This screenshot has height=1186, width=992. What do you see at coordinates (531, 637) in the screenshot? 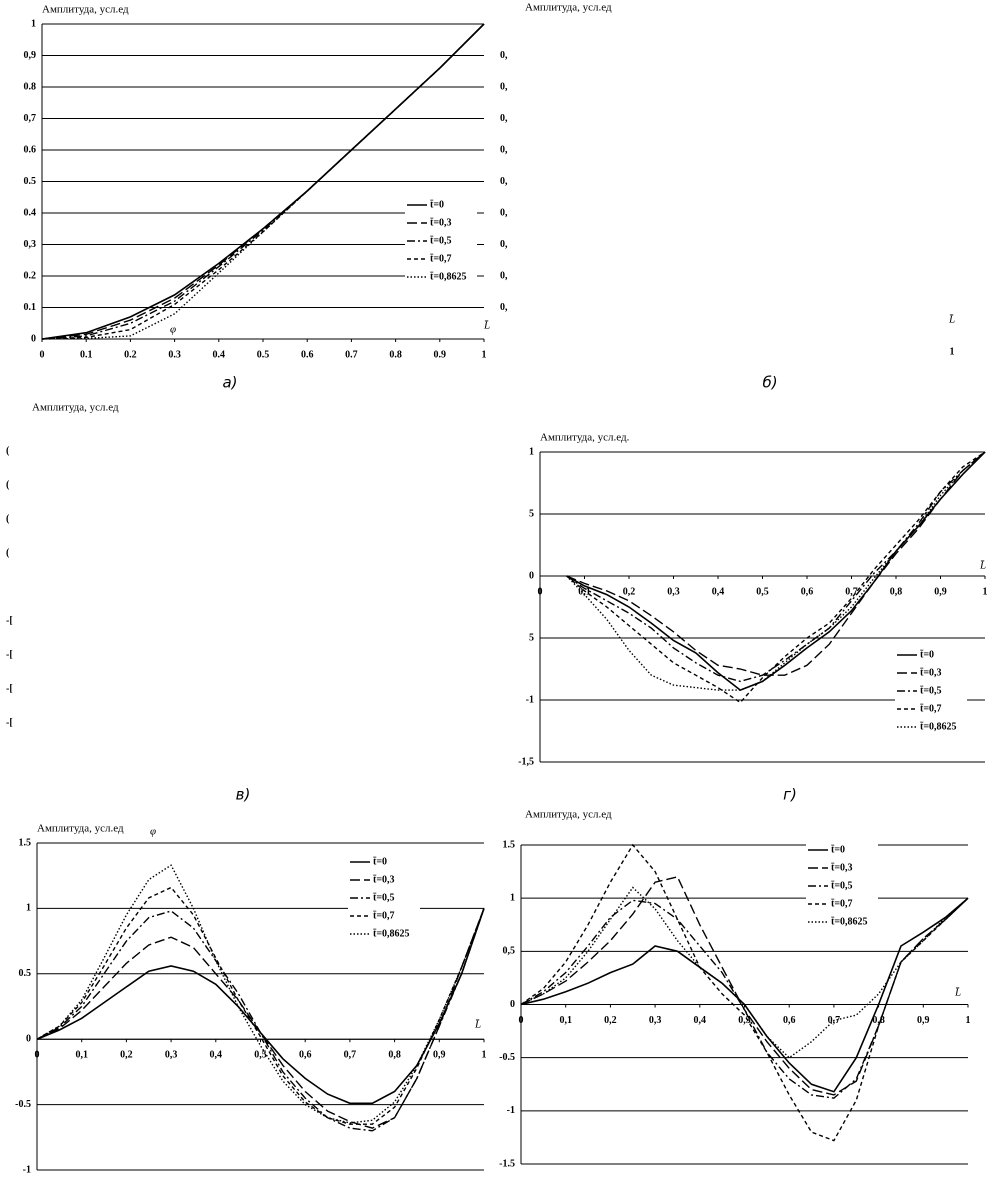
I see `y-tick-label: 5` at bounding box center [531, 637].